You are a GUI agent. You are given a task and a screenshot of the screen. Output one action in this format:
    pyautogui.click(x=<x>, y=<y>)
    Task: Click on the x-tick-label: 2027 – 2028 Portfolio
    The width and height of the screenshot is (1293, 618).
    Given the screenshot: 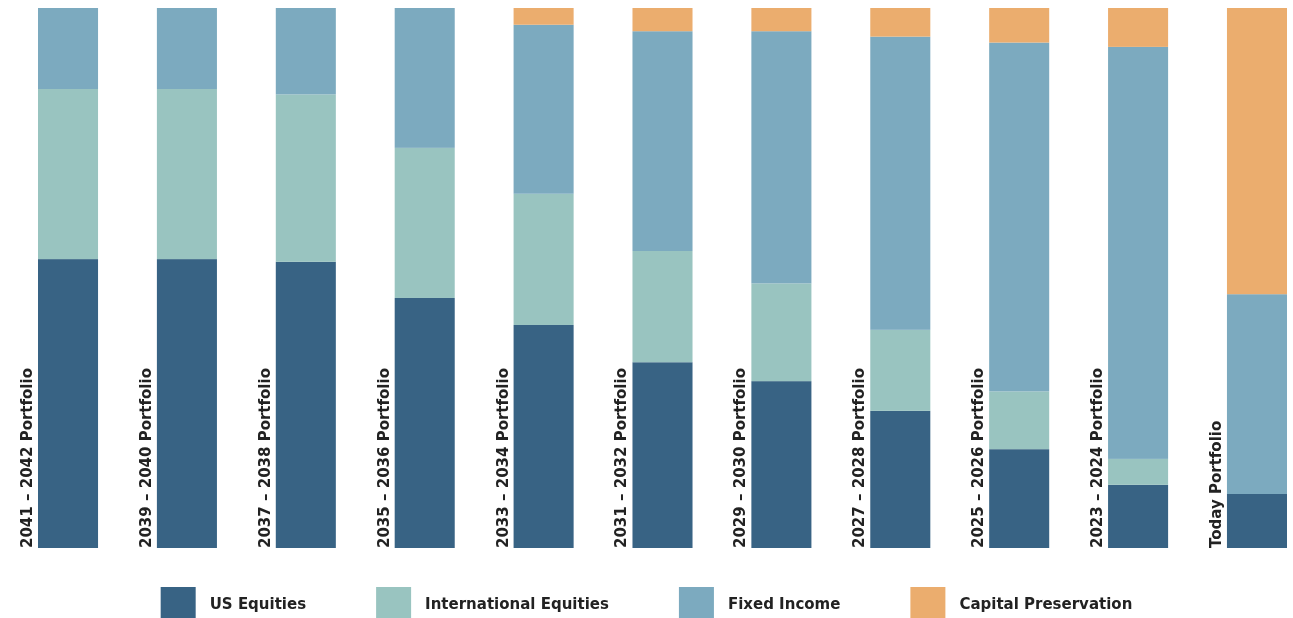 What is the action you would take?
    pyautogui.click(x=859, y=458)
    